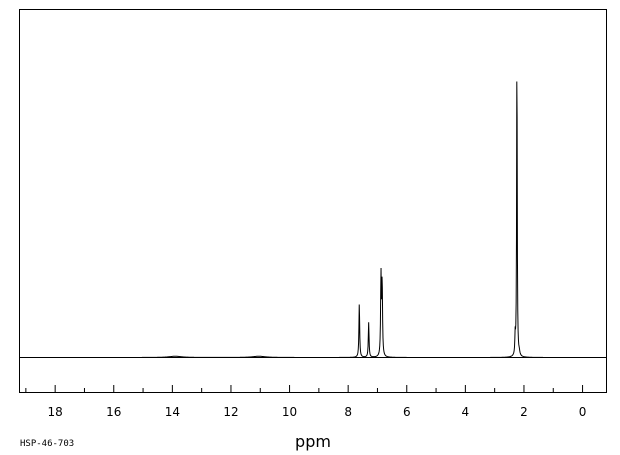 The width and height of the screenshot is (620, 455). I want to click on x-tick-label: 2, so click(524, 412).